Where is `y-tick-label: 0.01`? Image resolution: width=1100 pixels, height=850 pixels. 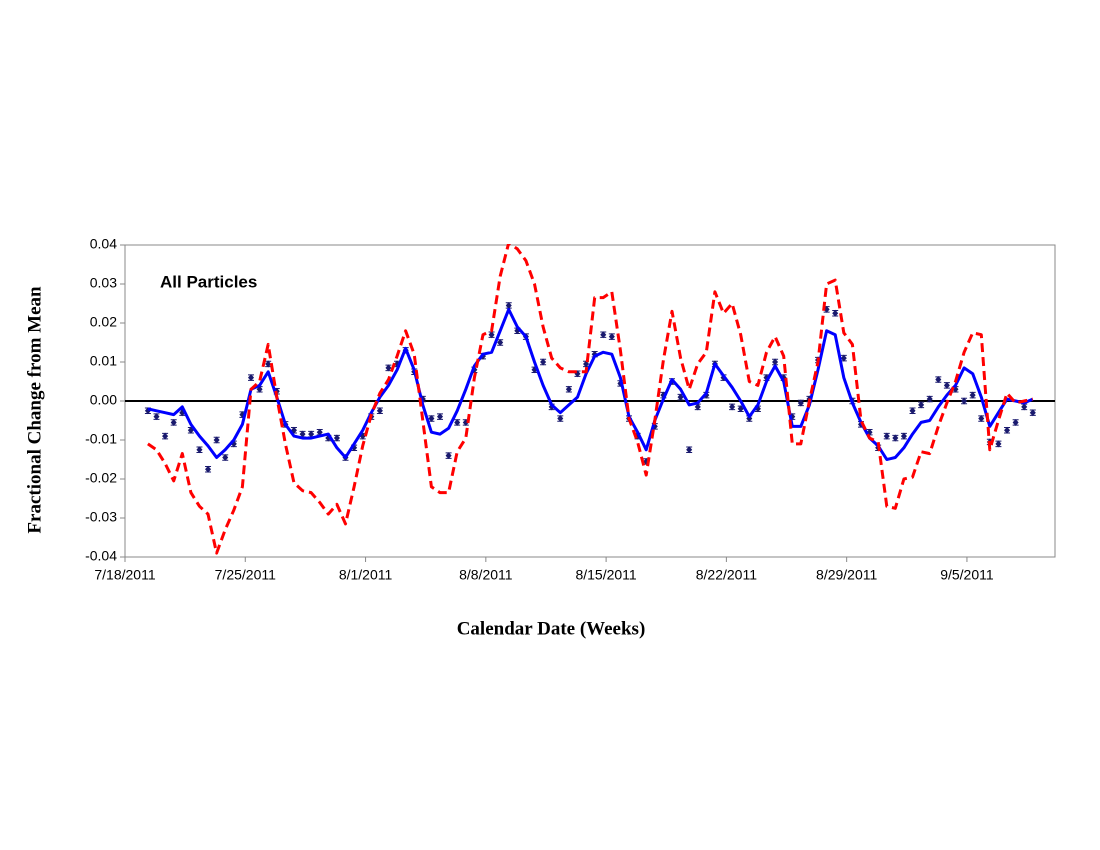
y-tick-label: 0.01 is located at coordinates (103, 361).